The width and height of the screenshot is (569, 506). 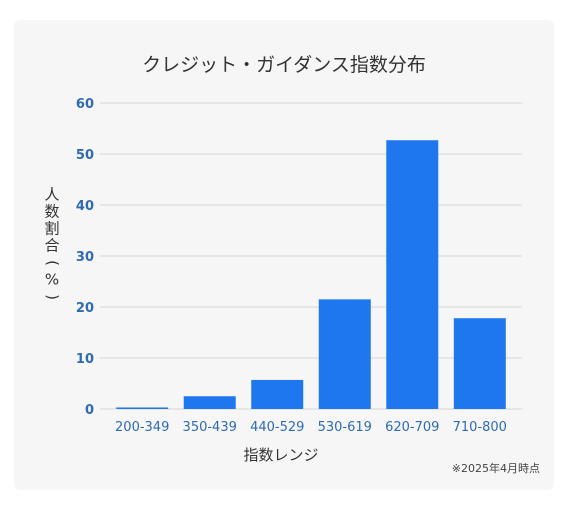 I want to click on y-tick-labels: 0 10 20 30 40 50 60, so click(x=85, y=257).